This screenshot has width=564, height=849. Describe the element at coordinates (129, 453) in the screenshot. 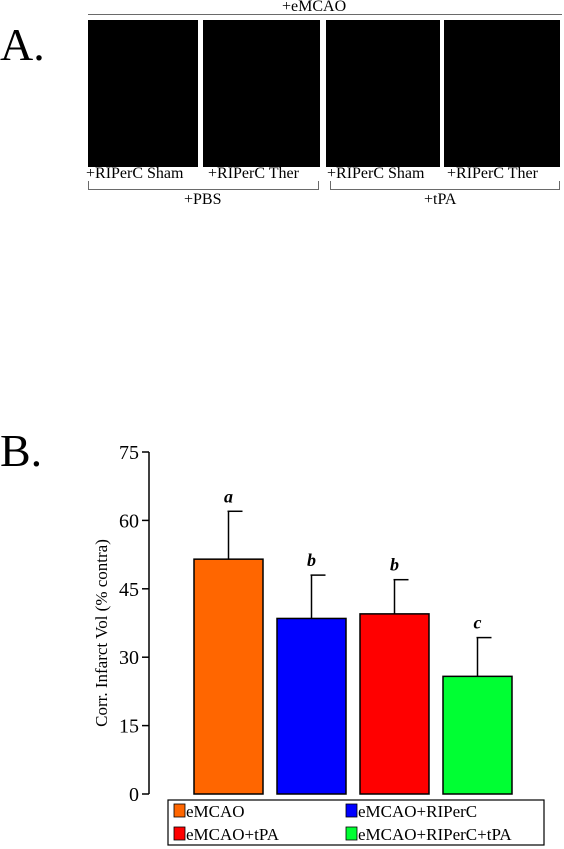

I see `y-tick-label: 75` at that location.